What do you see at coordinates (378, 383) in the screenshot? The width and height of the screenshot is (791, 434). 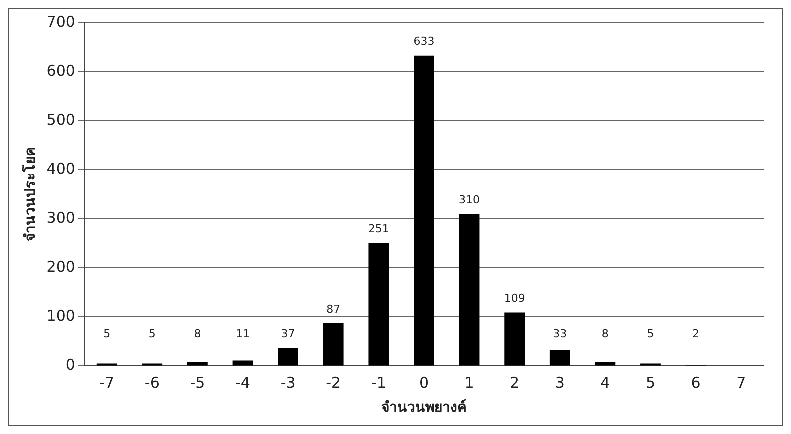 I see `x-tick-label: -1` at bounding box center [378, 383].